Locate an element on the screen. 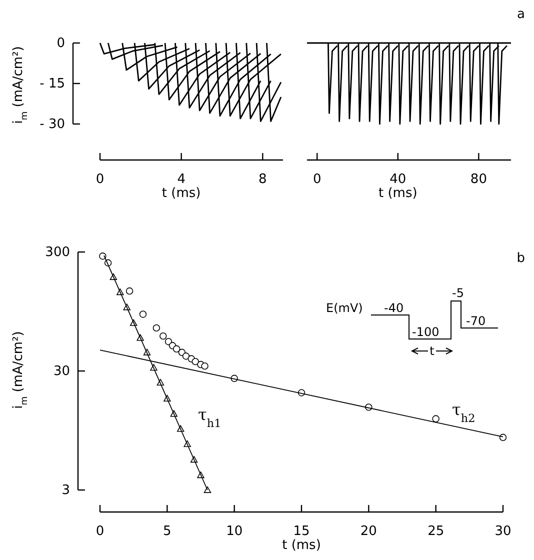 The height and width of the screenshot is (560, 534). annotation: -40 is located at coordinates (394, 308).